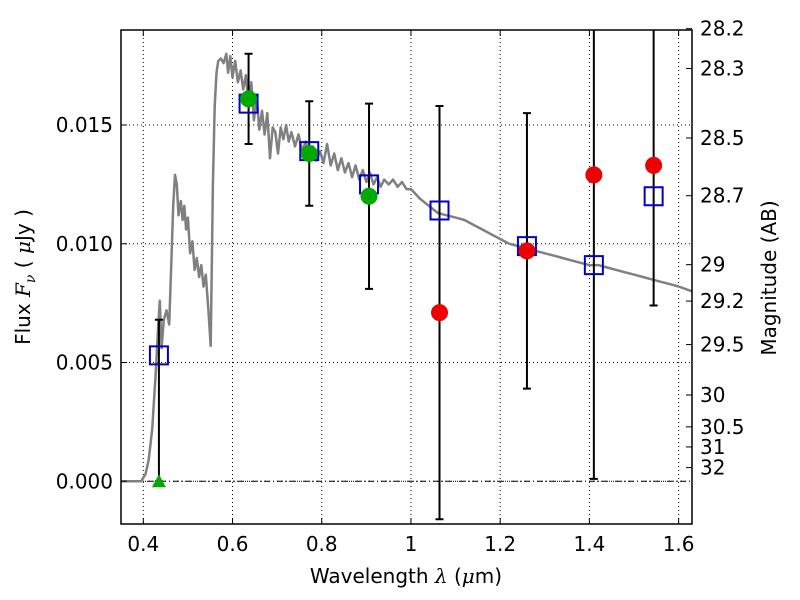  Describe the element at coordinates (500, 544) in the screenshot. I see `x-tick-label: 1.2` at that location.